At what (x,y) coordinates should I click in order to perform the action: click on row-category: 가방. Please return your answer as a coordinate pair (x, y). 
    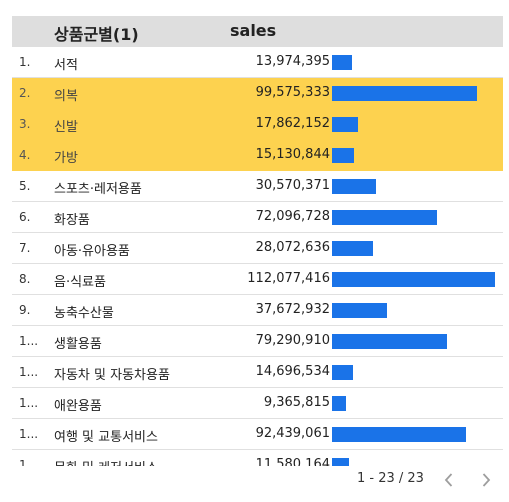
    Looking at the image, I should click on (66, 158).